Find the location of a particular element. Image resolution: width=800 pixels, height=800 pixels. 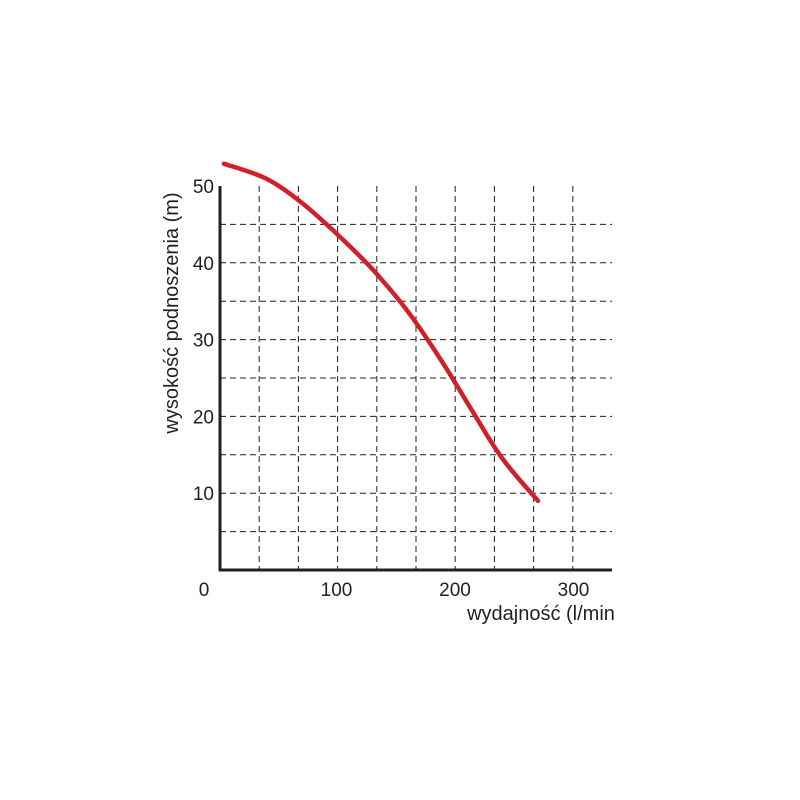

y-tick-label: 20 is located at coordinates (203, 417).